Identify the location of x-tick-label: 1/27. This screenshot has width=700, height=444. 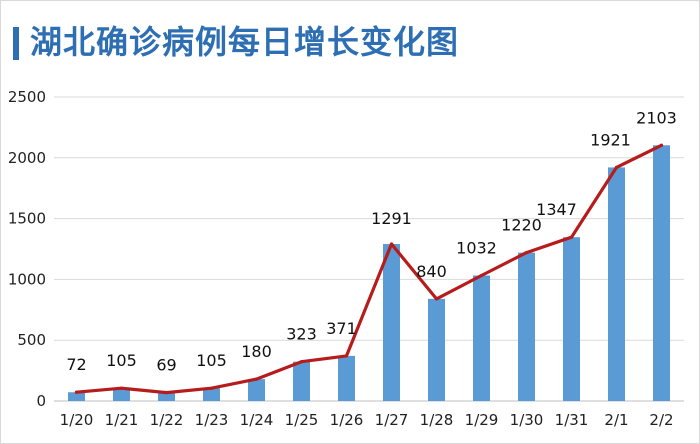
(392, 420).